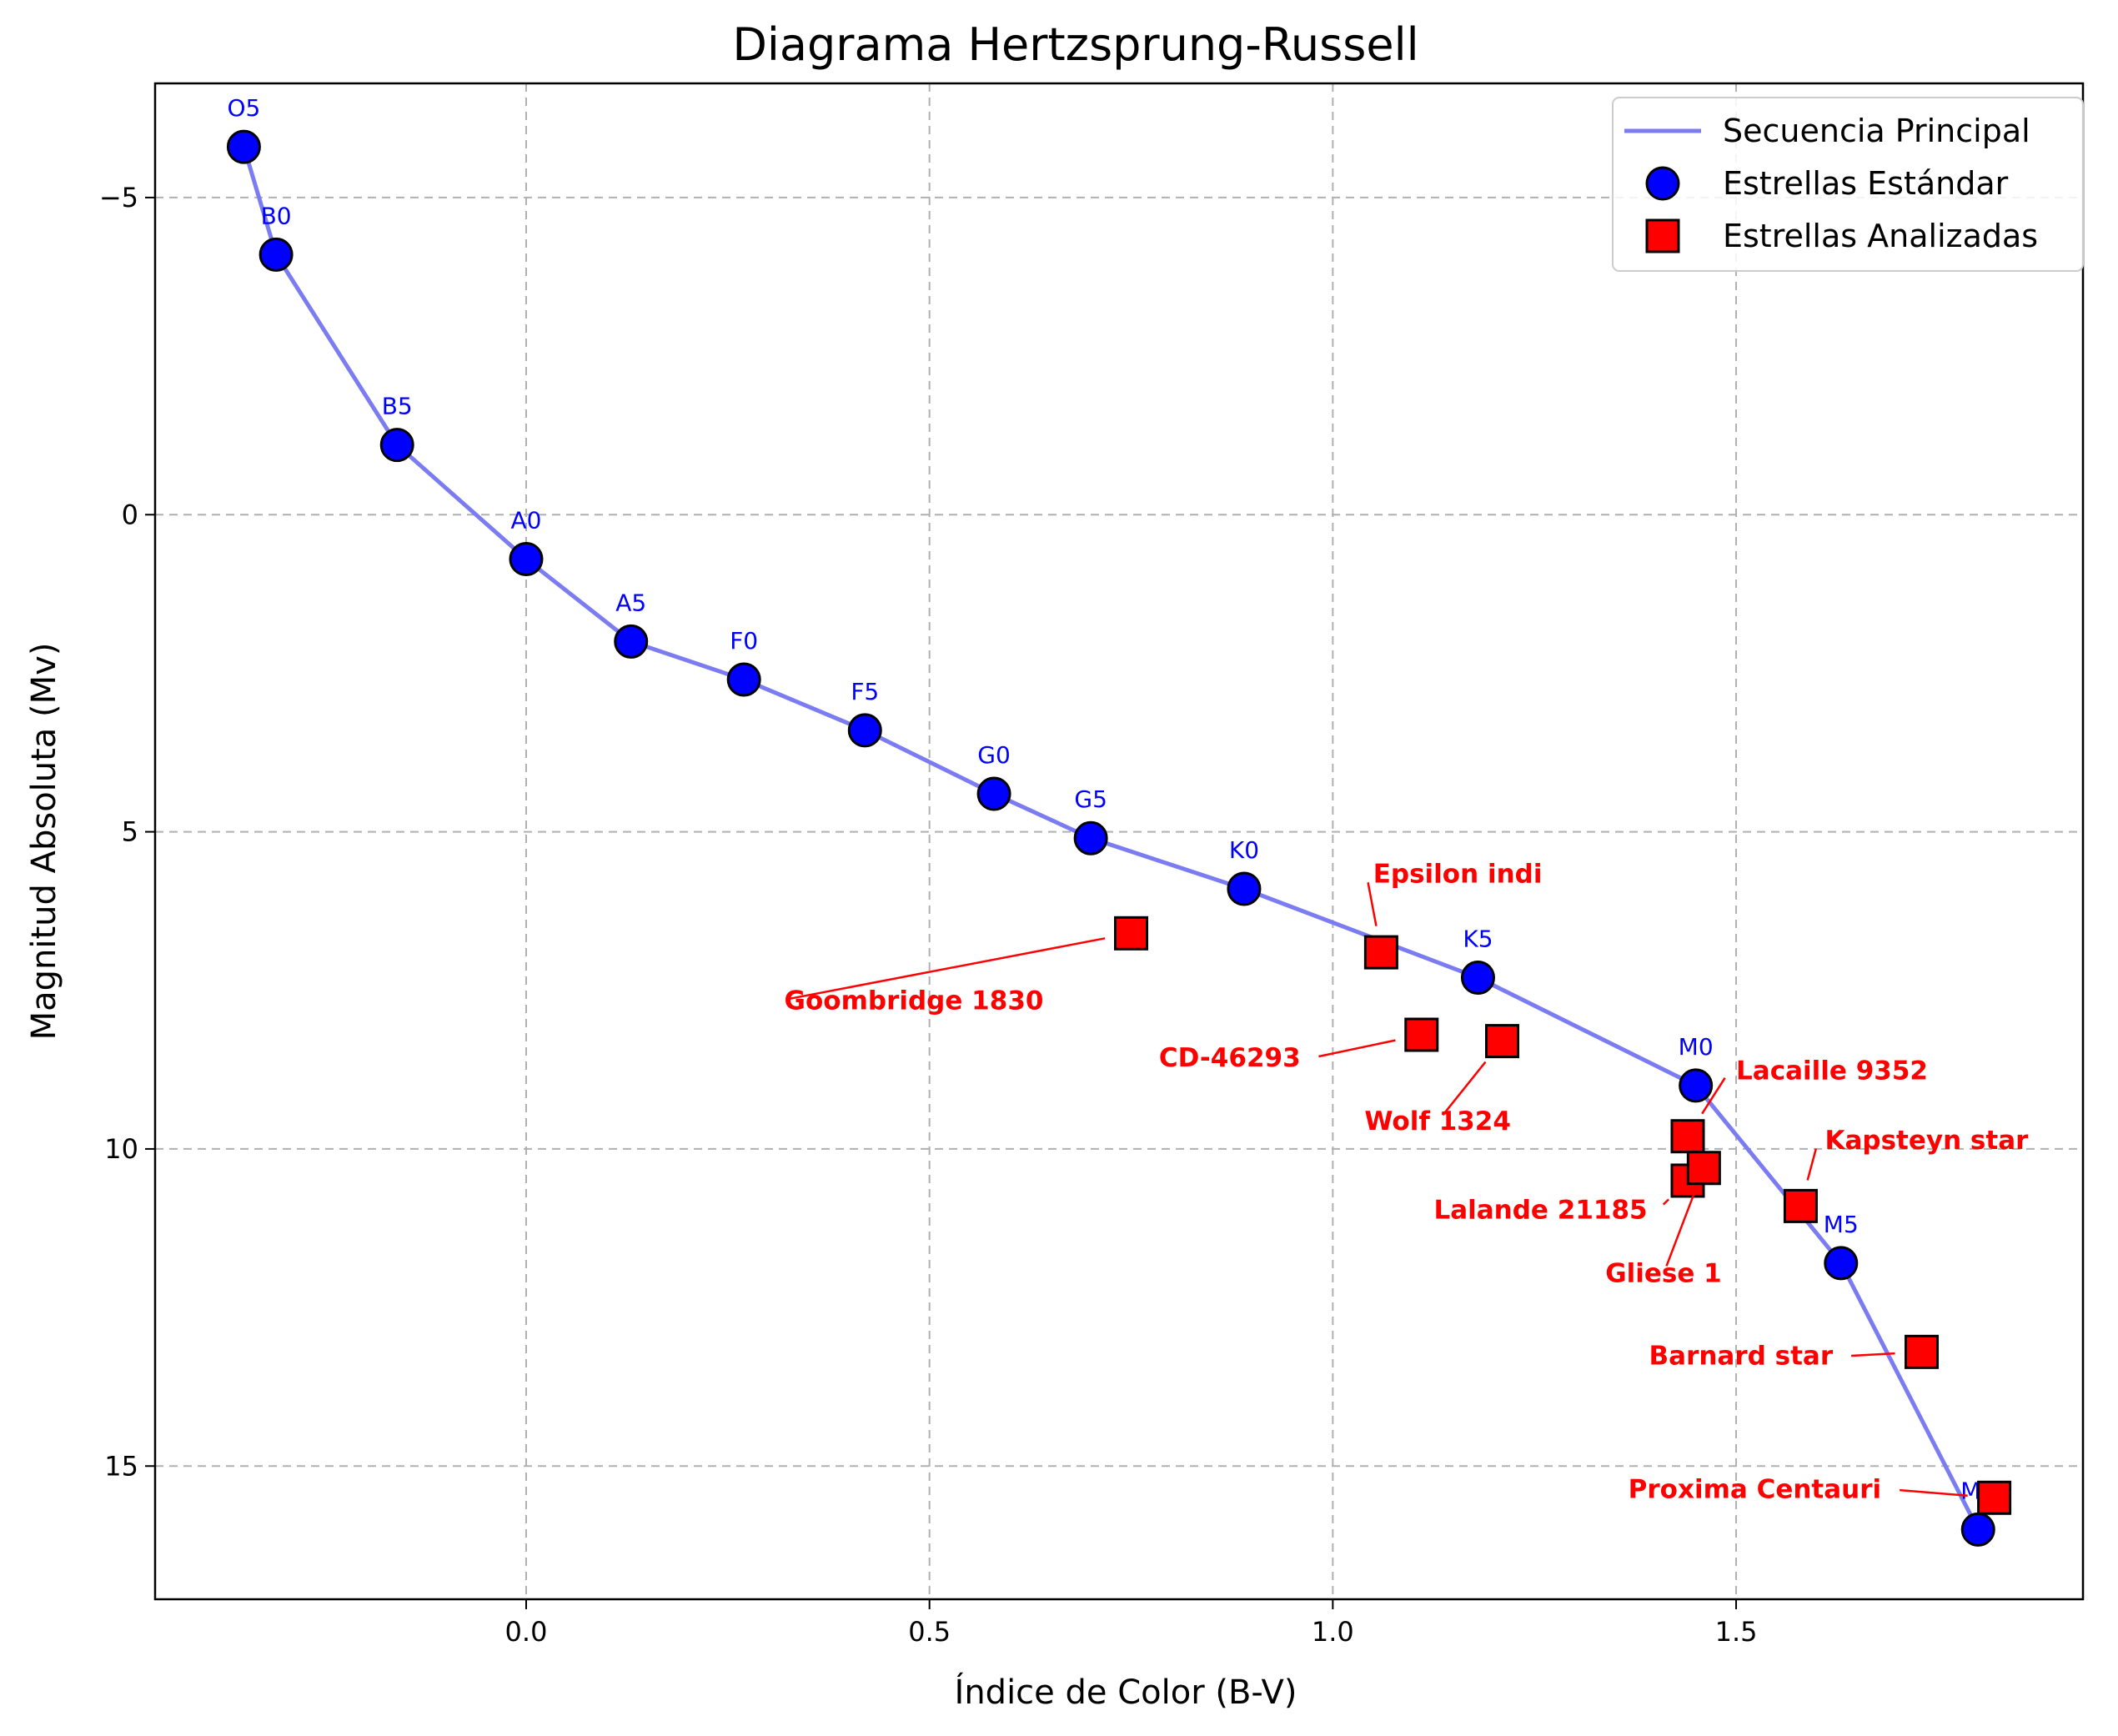 Image resolution: width=2118 pixels, height=1736 pixels. I want to click on standard-star-label: A0, so click(526, 520).